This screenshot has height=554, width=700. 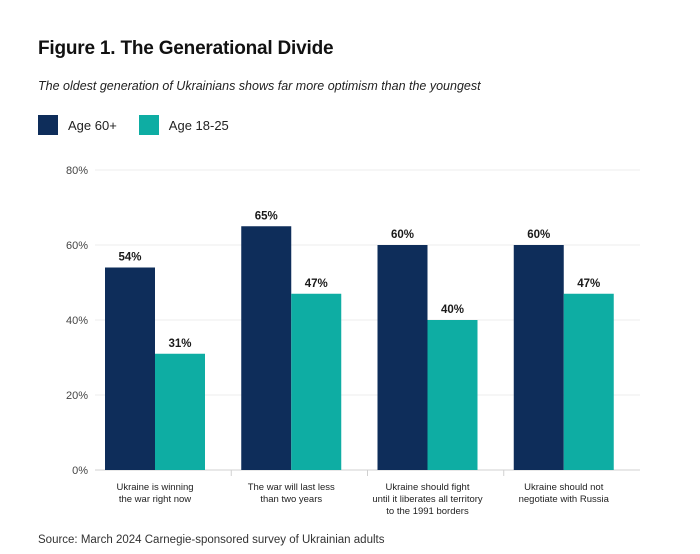 What do you see at coordinates (80, 471) in the screenshot?
I see `y-tick-label: 0%` at bounding box center [80, 471].